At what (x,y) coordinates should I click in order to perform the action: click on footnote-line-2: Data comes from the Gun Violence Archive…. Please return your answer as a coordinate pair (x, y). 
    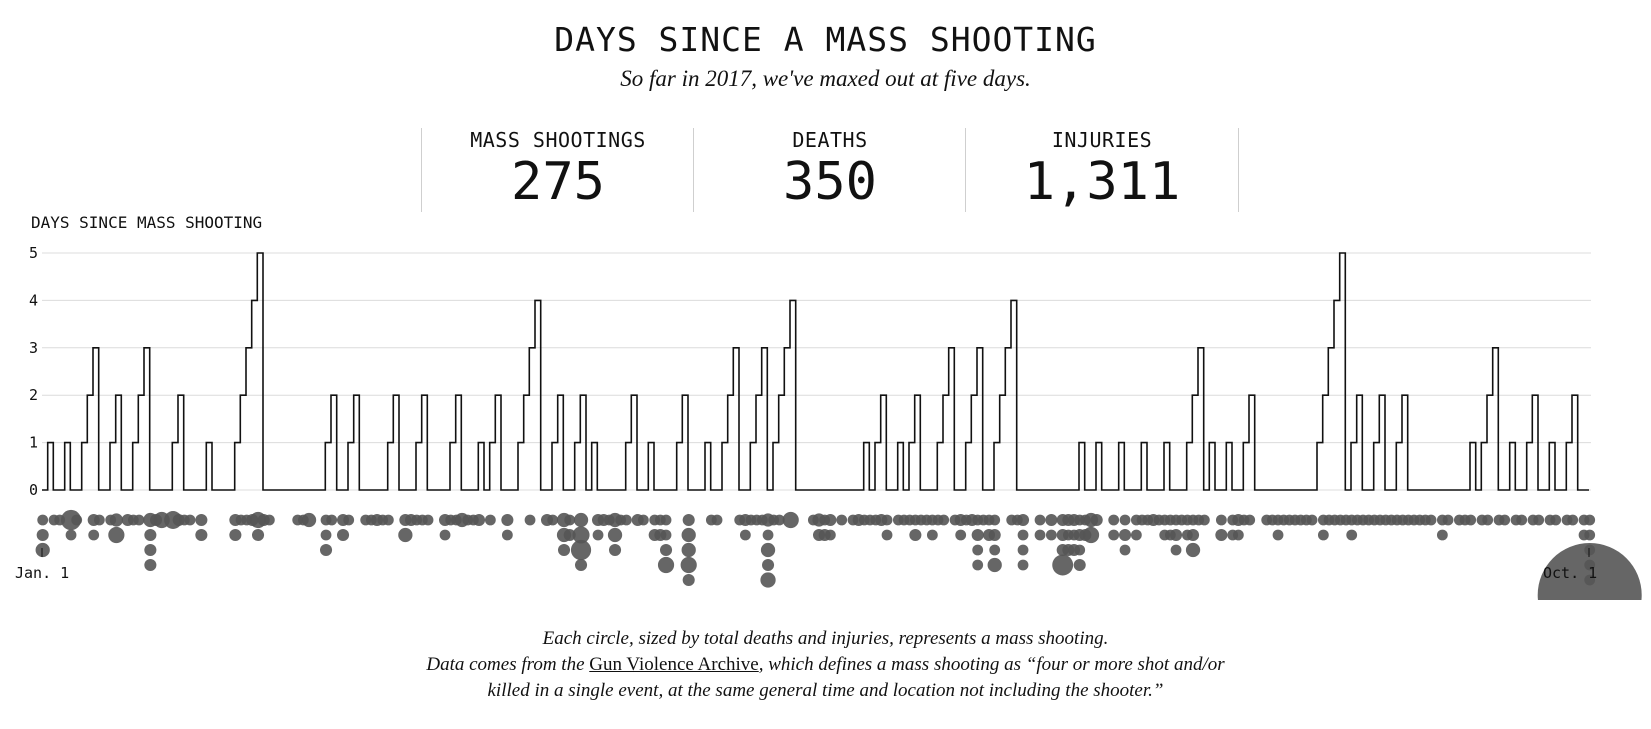
    Looking at the image, I should click on (825, 665).